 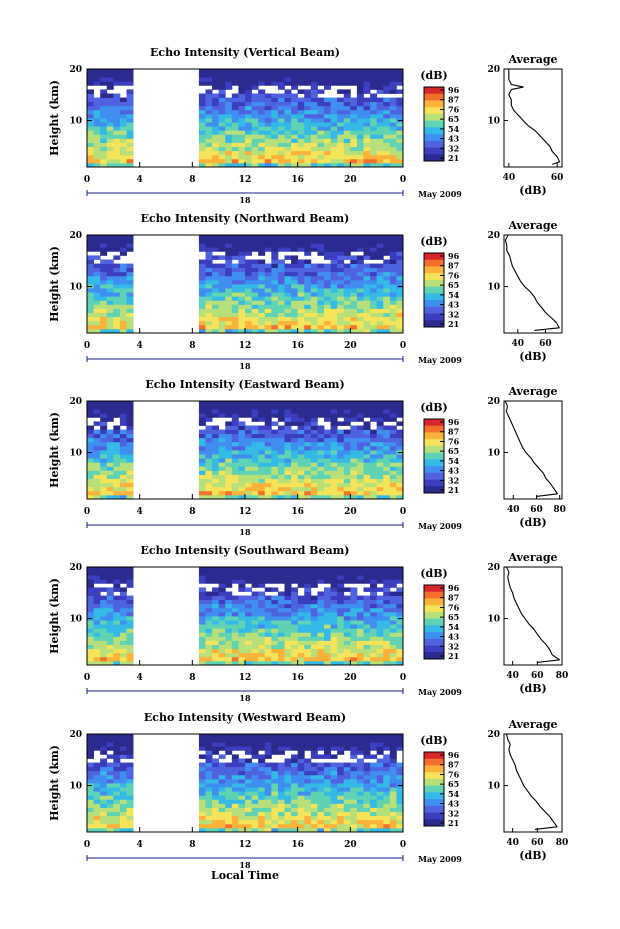 I want to click on colorbar-tick-label: 32, so click(x=453, y=148).